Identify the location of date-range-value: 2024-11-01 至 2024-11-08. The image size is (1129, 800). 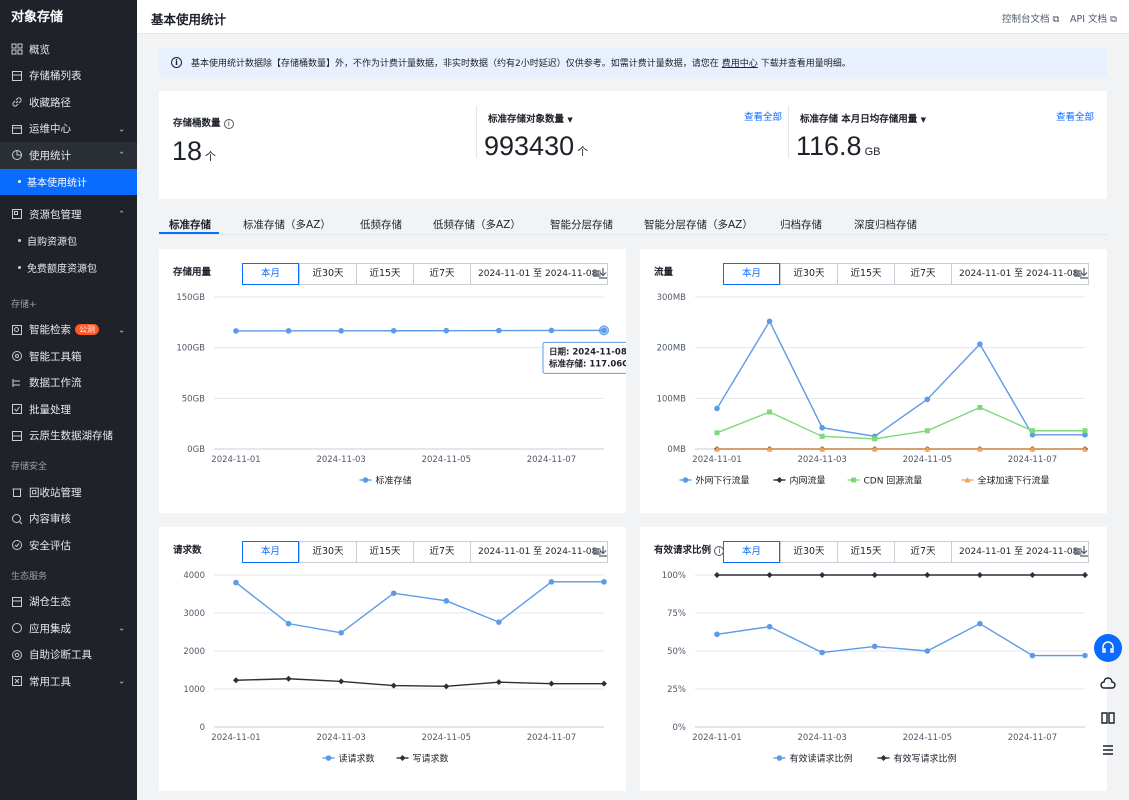
(1019, 552).